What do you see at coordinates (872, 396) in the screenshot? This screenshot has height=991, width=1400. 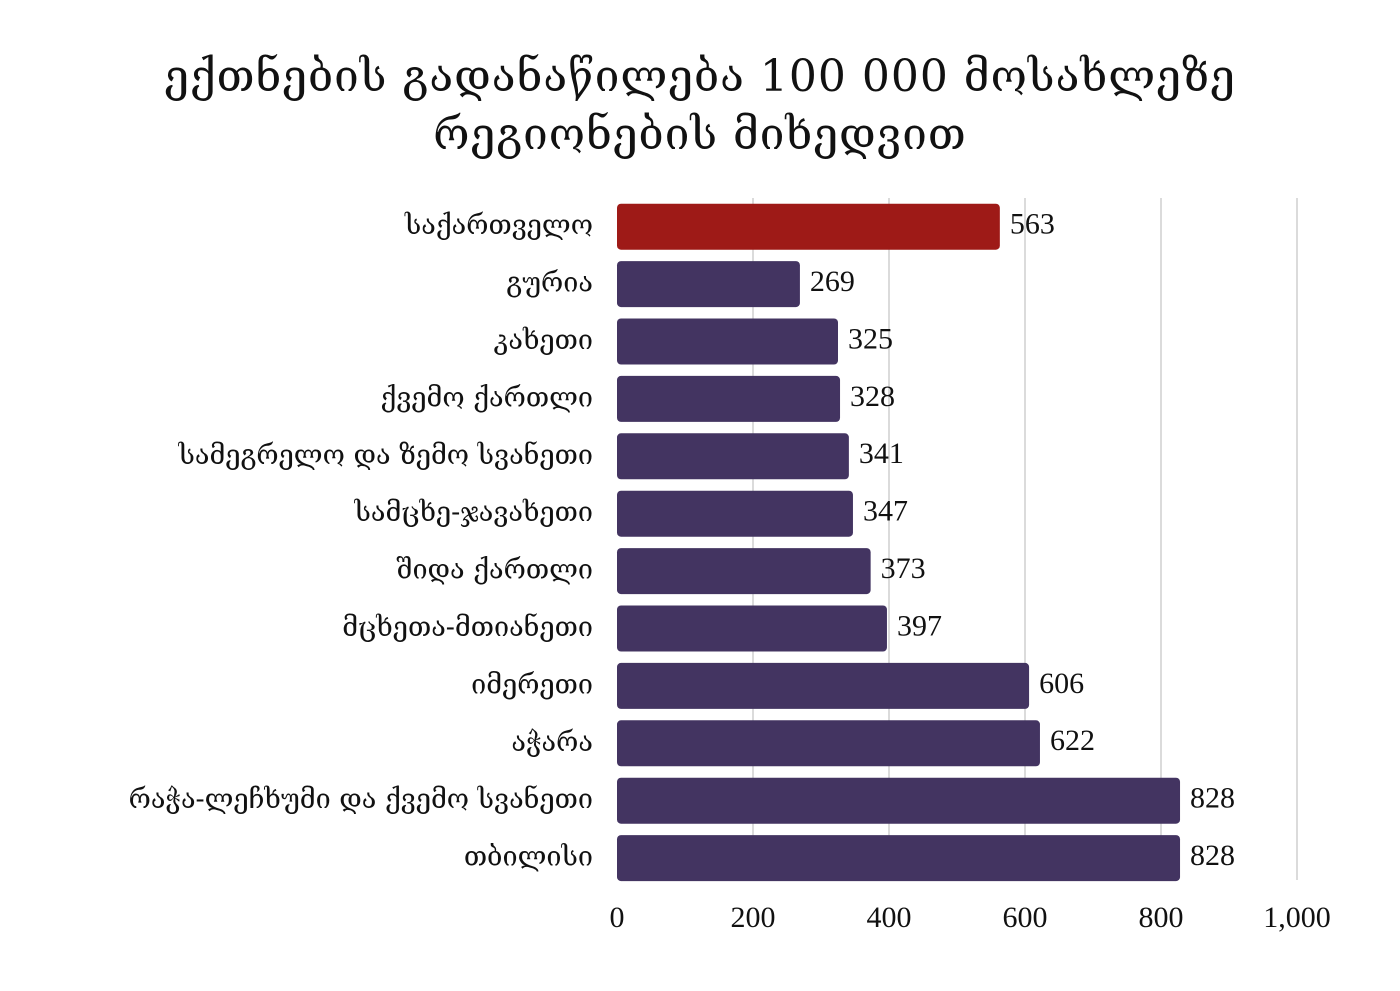 I see `value-label-3: 328` at bounding box center [872, 396].